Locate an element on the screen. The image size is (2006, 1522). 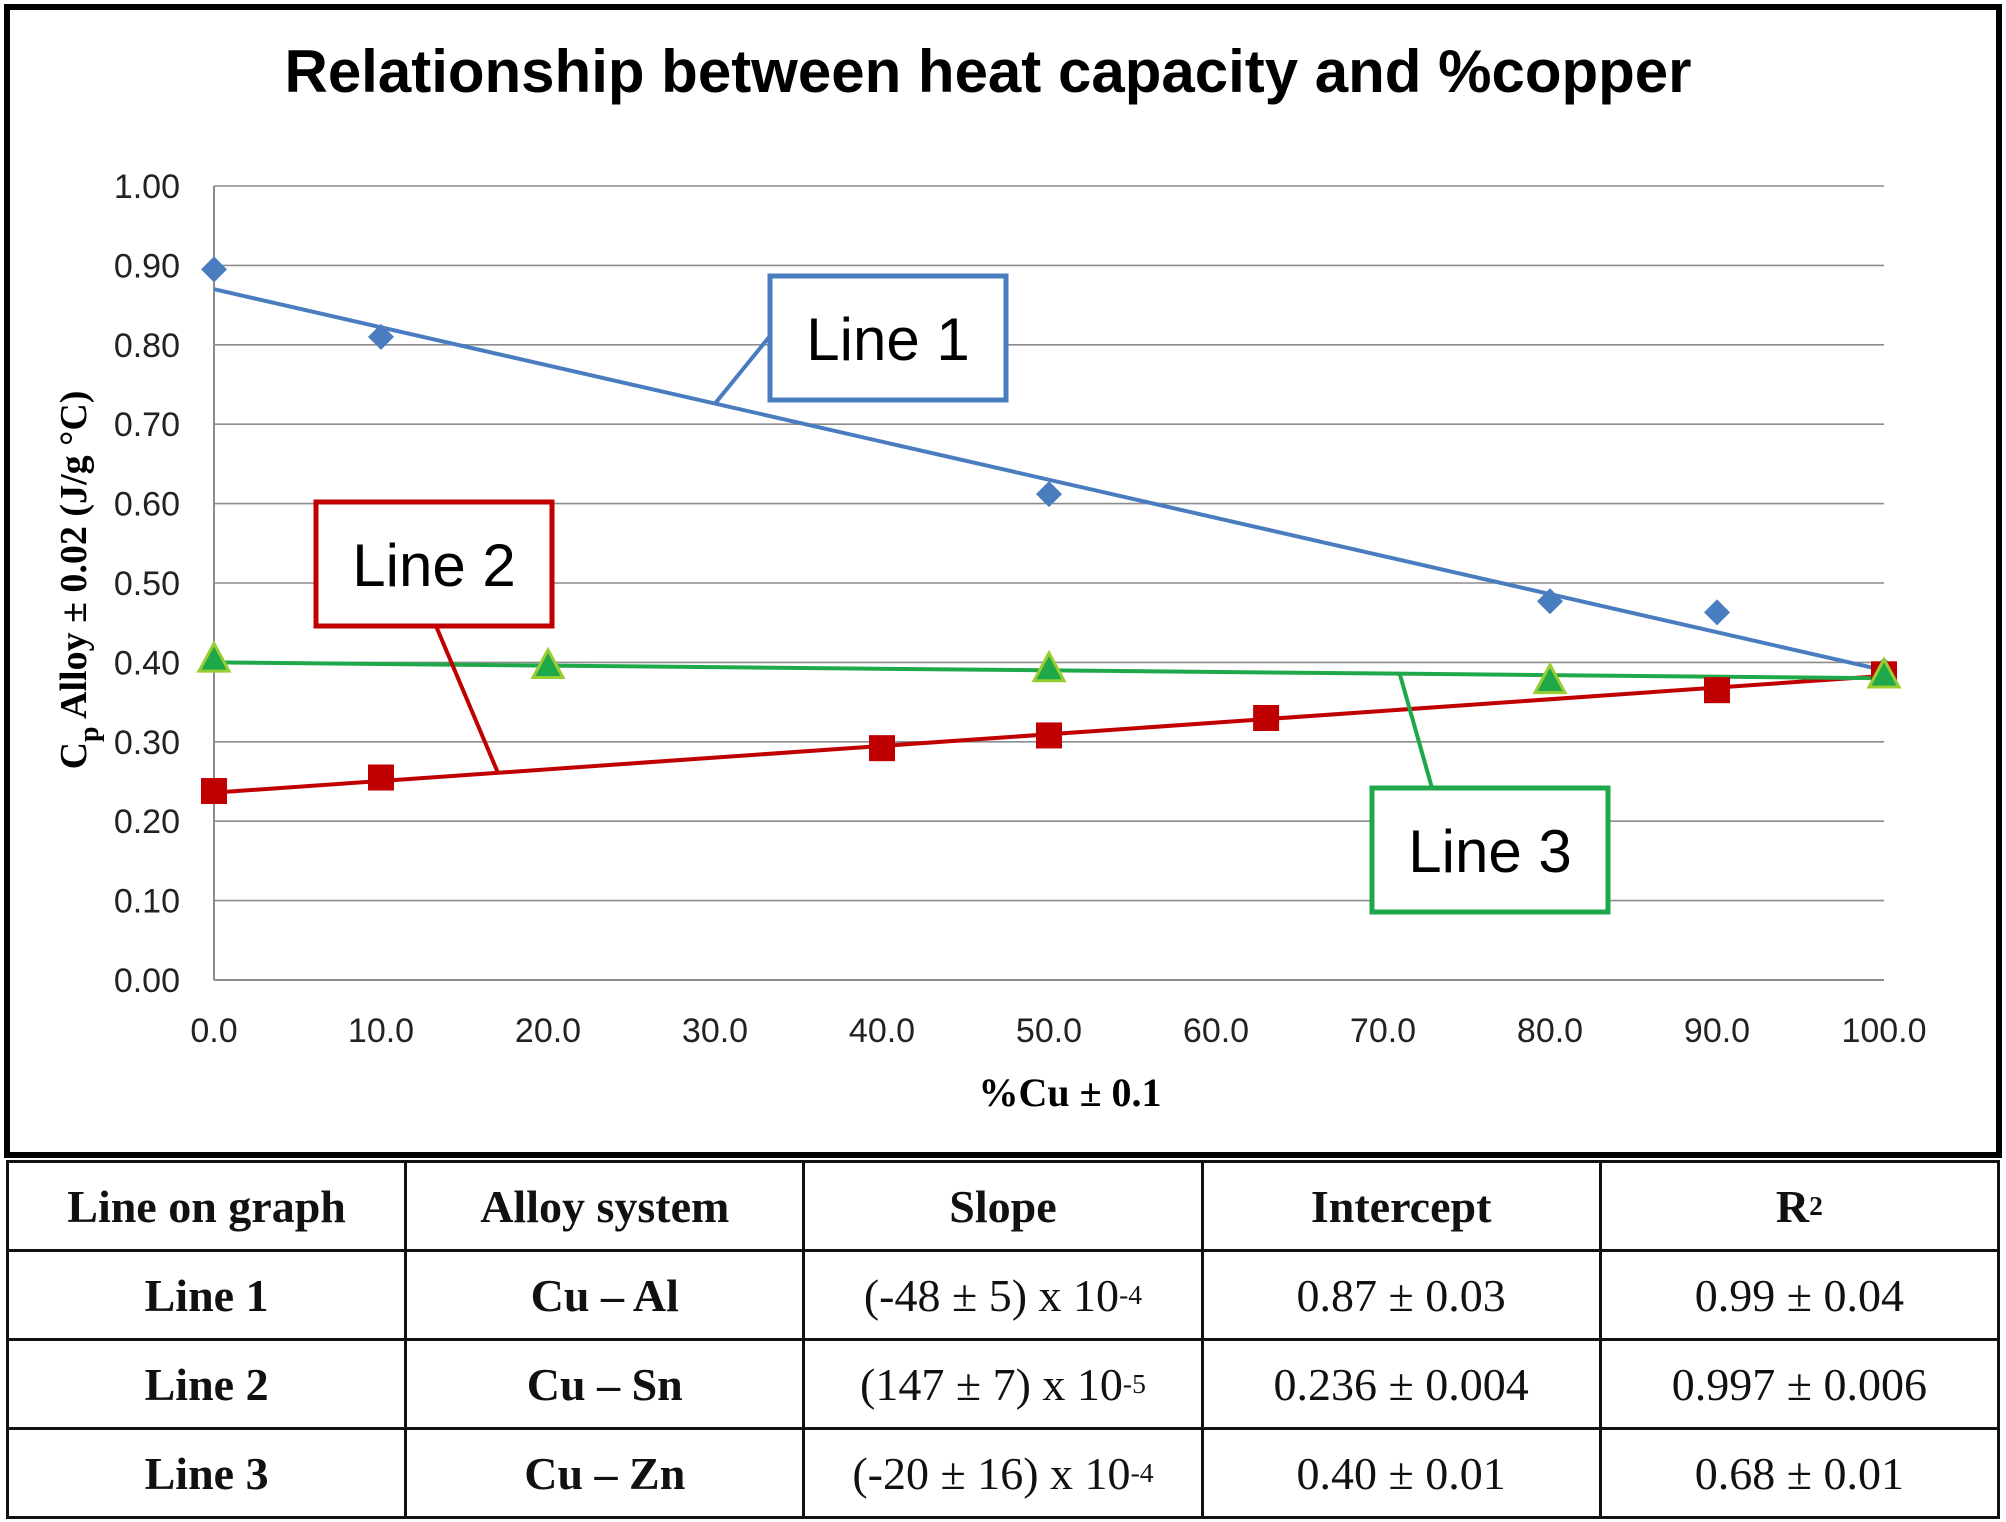
x-tick-label: 10.0 is located at coordinates (381, 1031).